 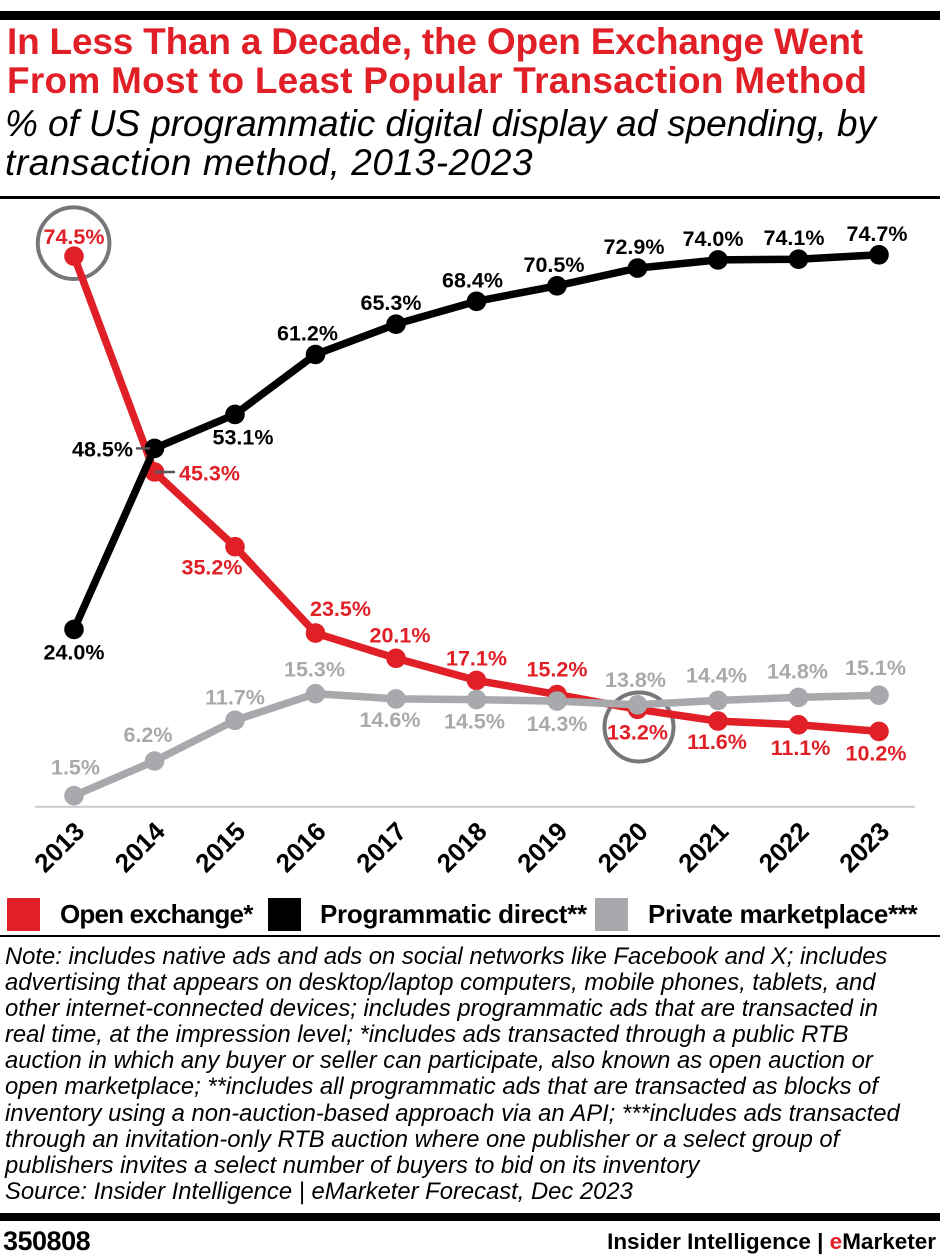 What do you see at coordinates (472, 280) in the screenshot?
I see `svg-text: 68.4%` at bounding box center [472, 280].